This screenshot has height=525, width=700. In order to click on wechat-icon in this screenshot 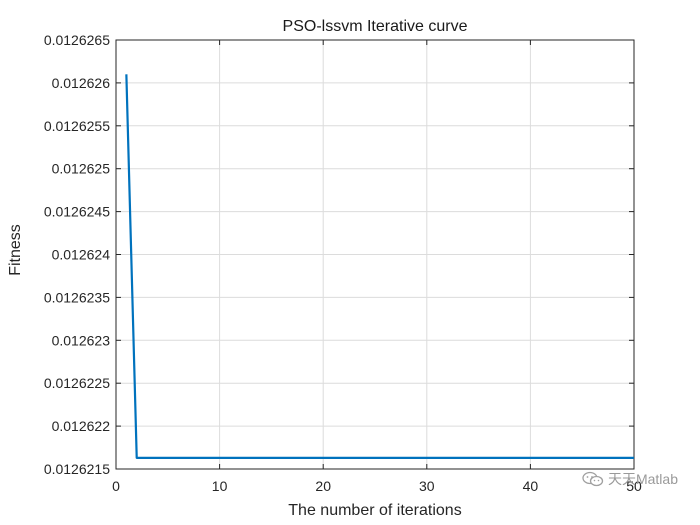, I will do `click(593, 479)`.